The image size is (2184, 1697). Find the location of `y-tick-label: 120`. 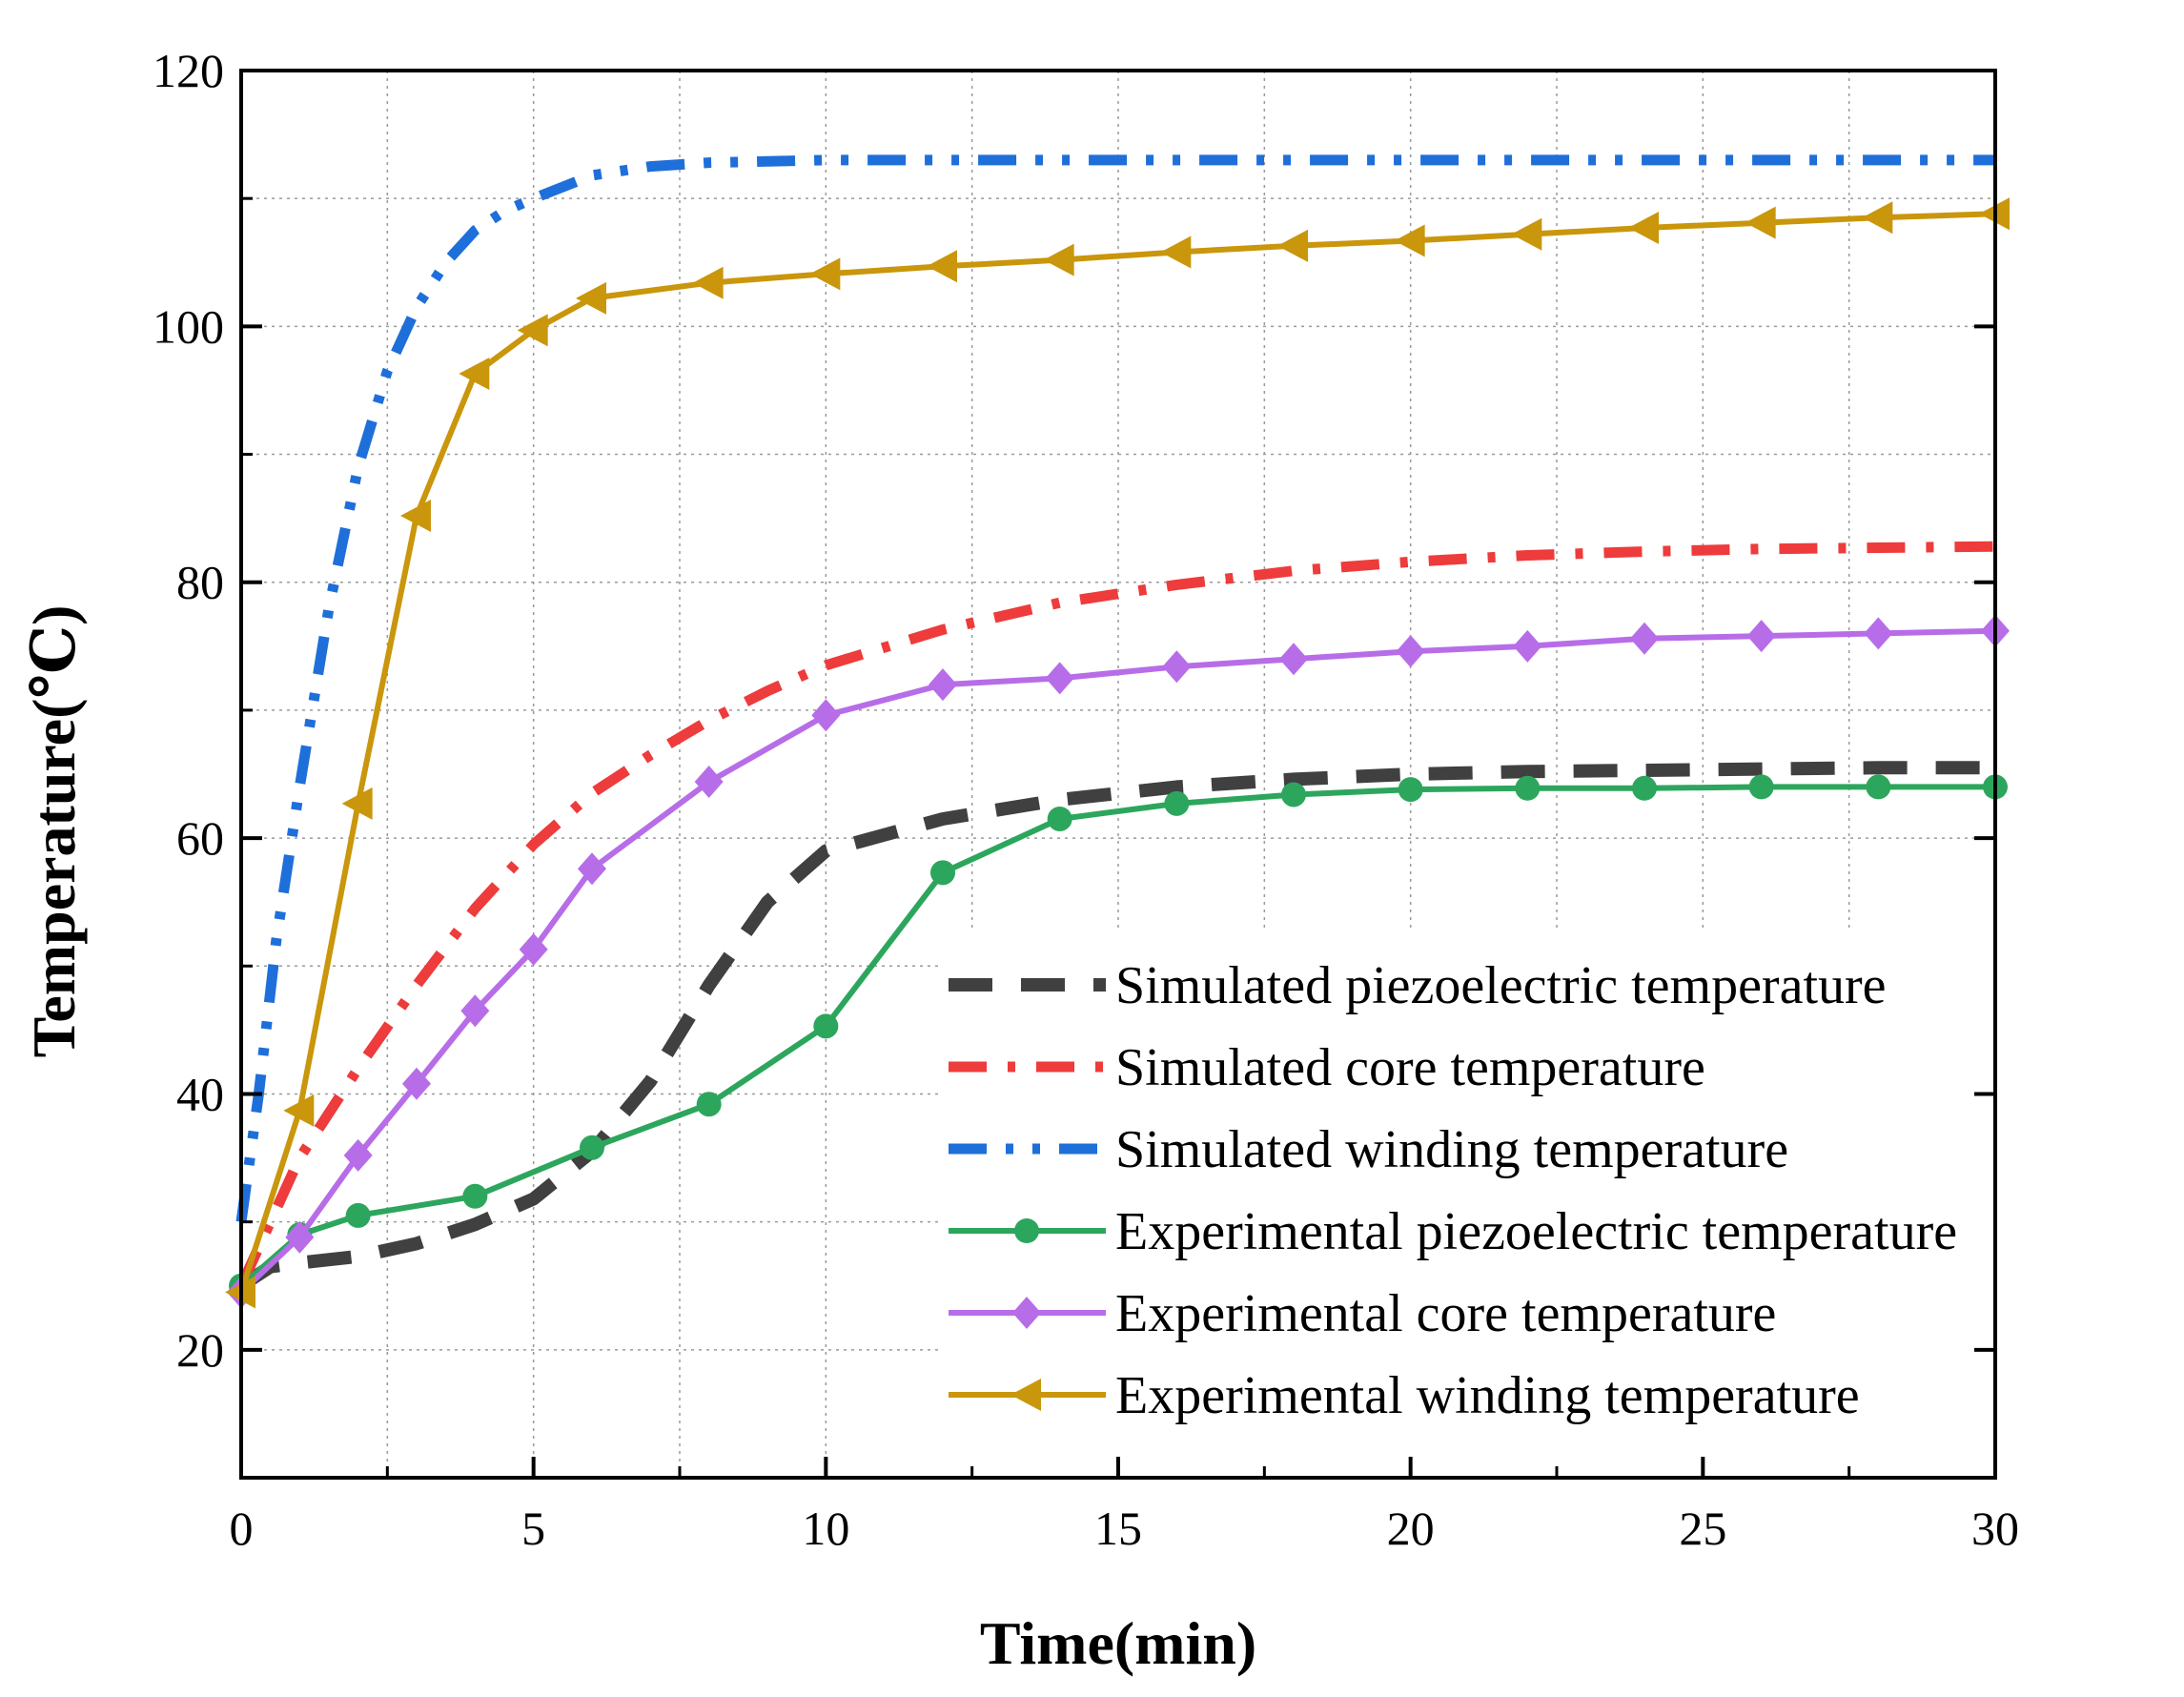

y-tick-label: 120 is located at coordinates (189, 70).